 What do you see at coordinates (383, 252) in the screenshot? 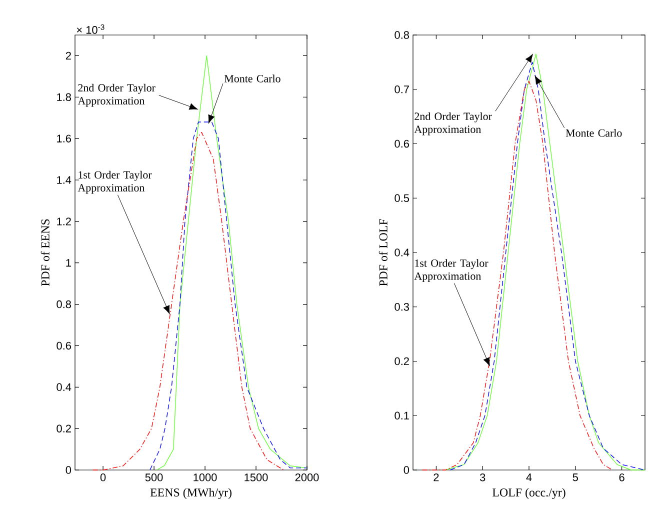
I see `y-axis-title: PDF of LOLF` at bounding box center [383, 252].